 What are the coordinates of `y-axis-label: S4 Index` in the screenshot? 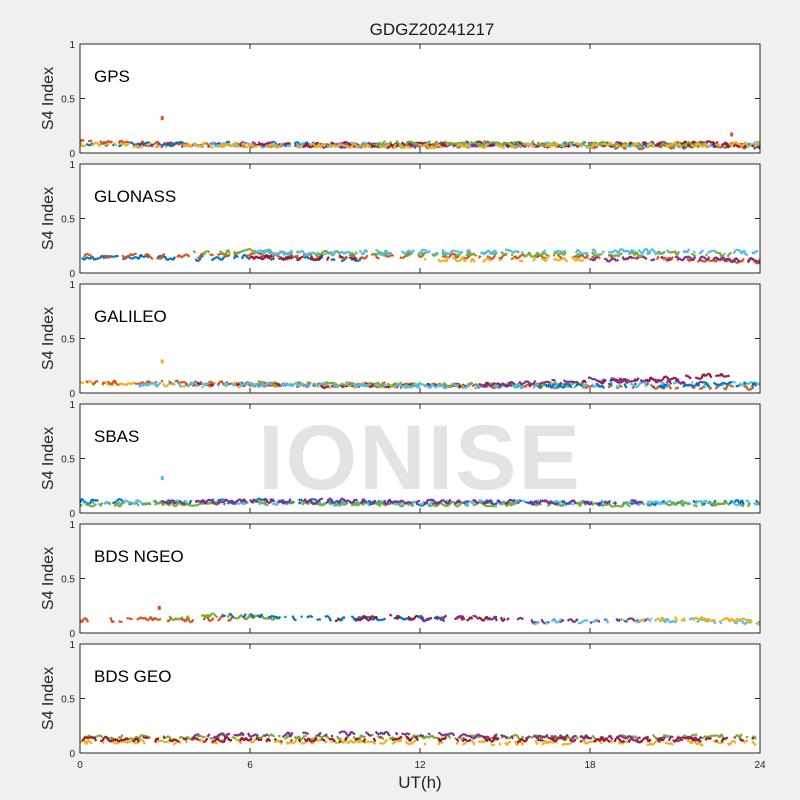 It's located at (48, 218).